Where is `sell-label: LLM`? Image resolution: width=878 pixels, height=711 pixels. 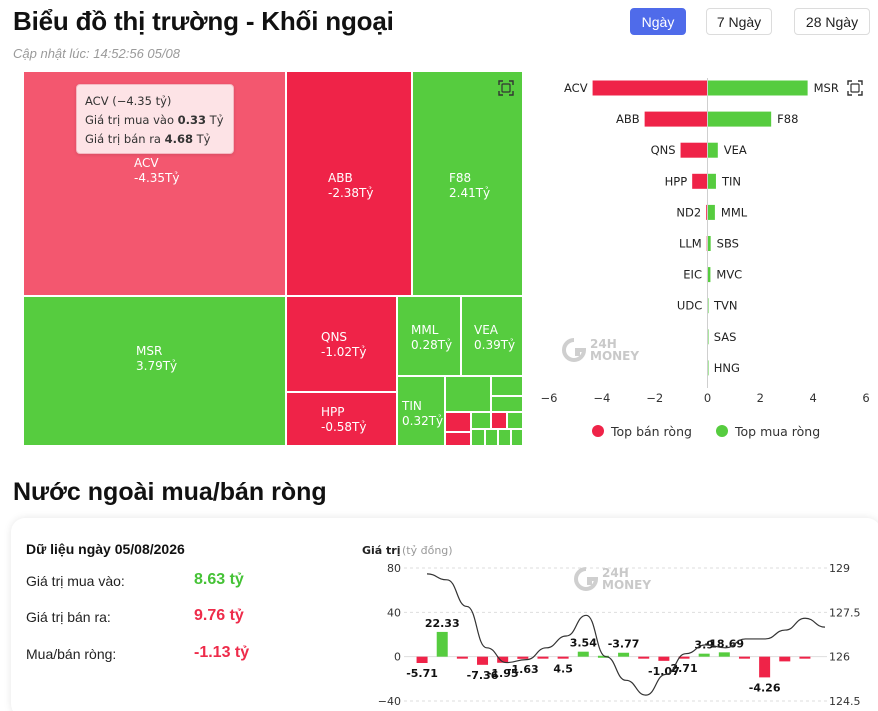 sell-label: LLM is located at coordinates (690, 244).